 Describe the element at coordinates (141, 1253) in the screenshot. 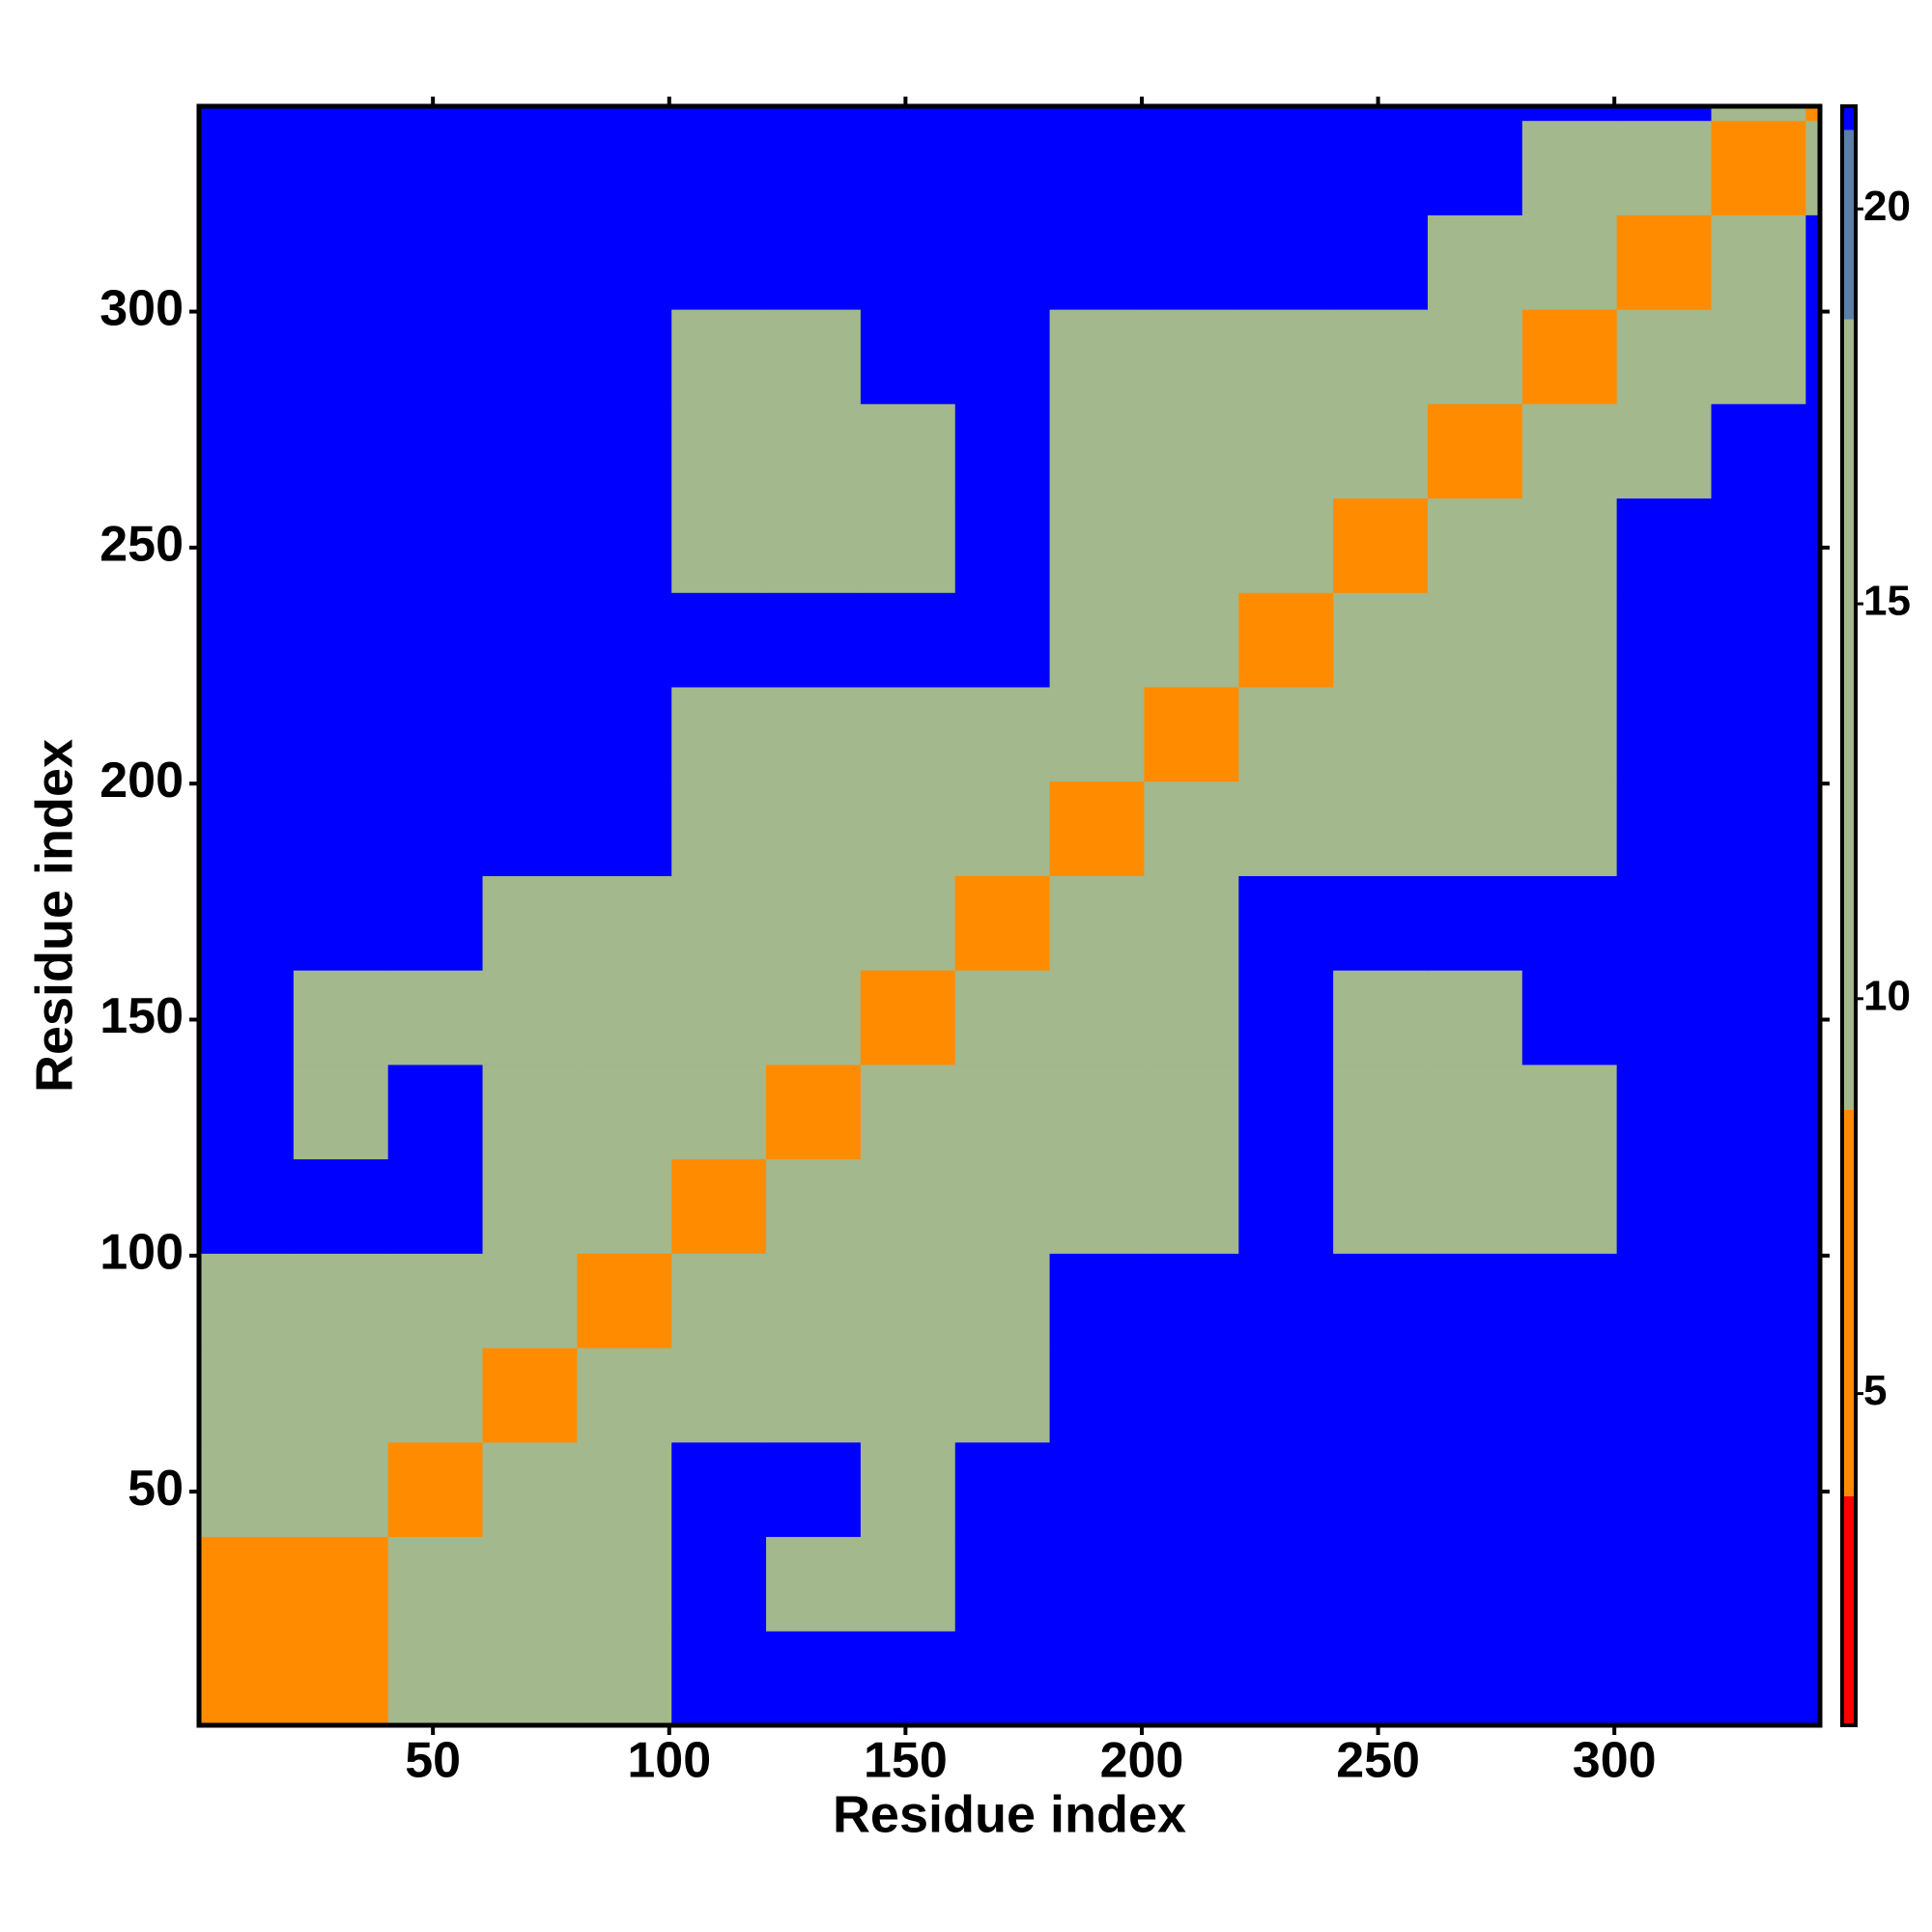

I see `y-tick-label: 100` at that location.